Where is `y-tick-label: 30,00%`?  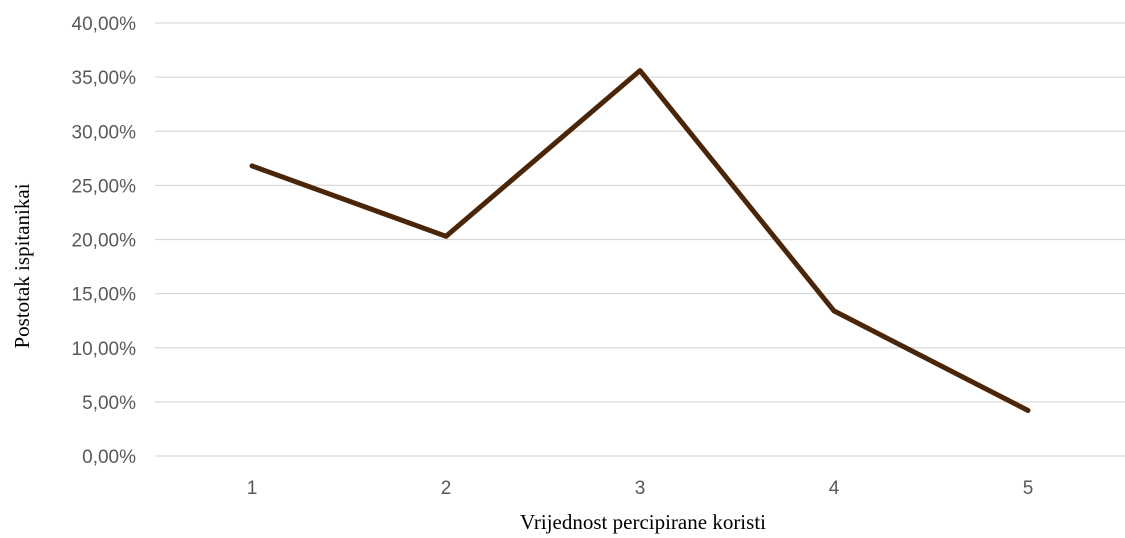 y-tick-label: 30,00% is located at coordinates (104, 132).